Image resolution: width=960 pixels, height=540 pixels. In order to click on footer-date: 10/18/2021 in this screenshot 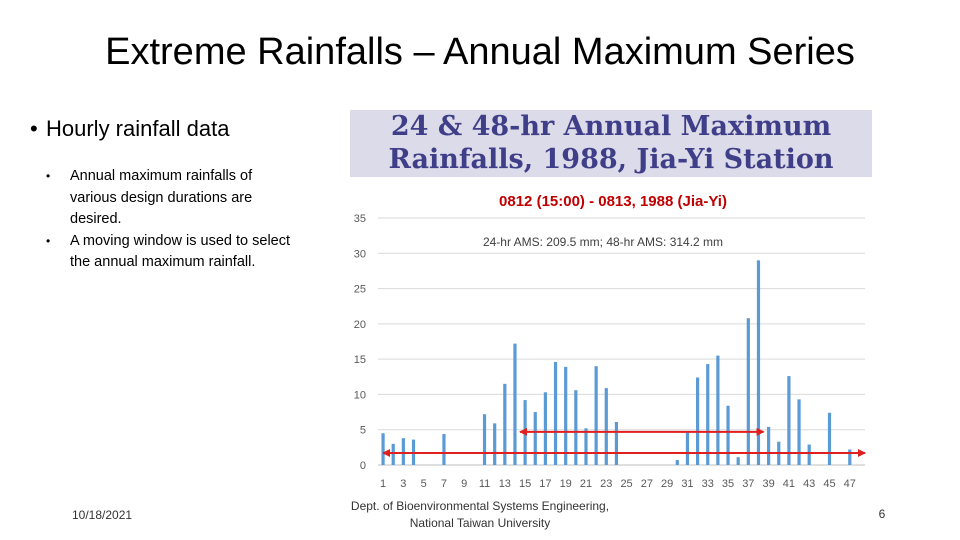, I will do `click(102, 515)`.